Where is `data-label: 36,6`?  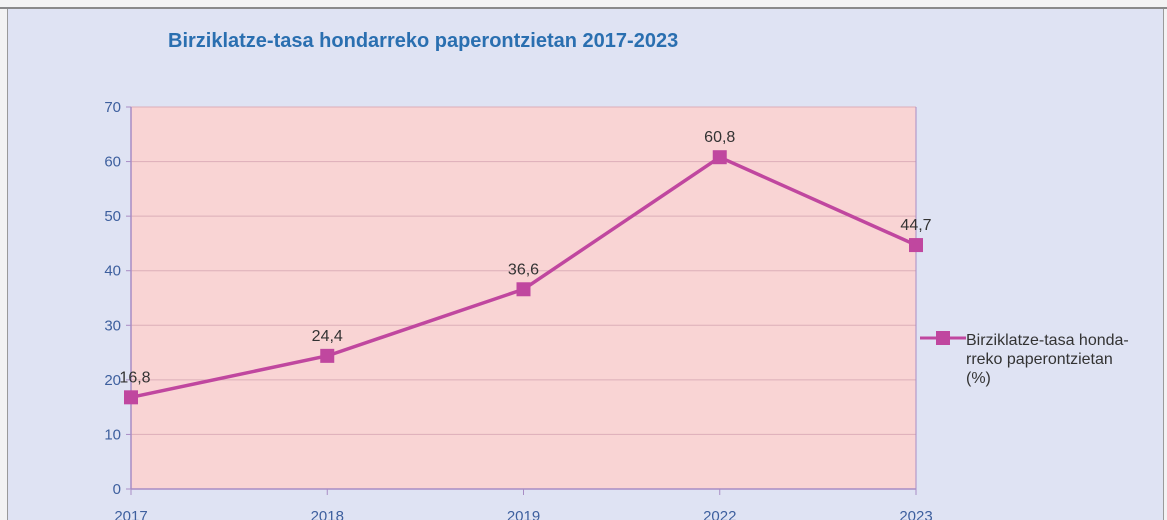 data-label: 36,6 is located at coordinates (523, 269).